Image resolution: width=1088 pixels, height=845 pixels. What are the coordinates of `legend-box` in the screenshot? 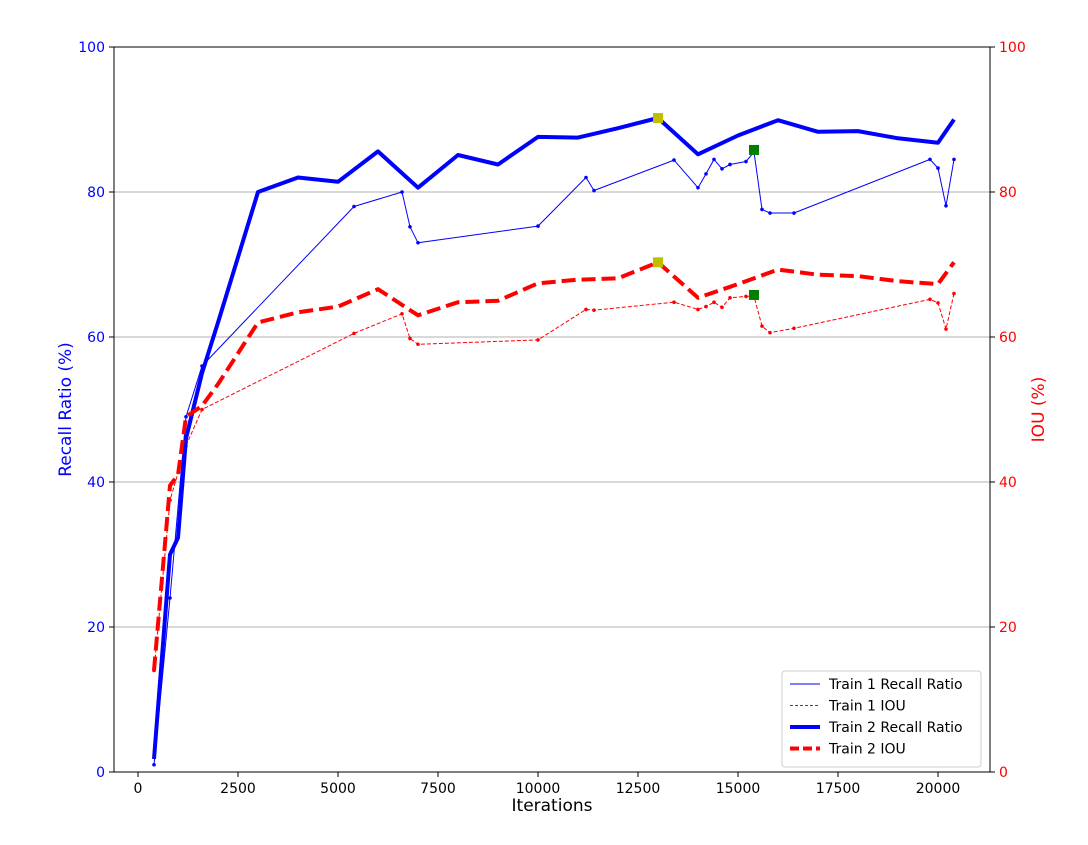 It's located at (881, 719).